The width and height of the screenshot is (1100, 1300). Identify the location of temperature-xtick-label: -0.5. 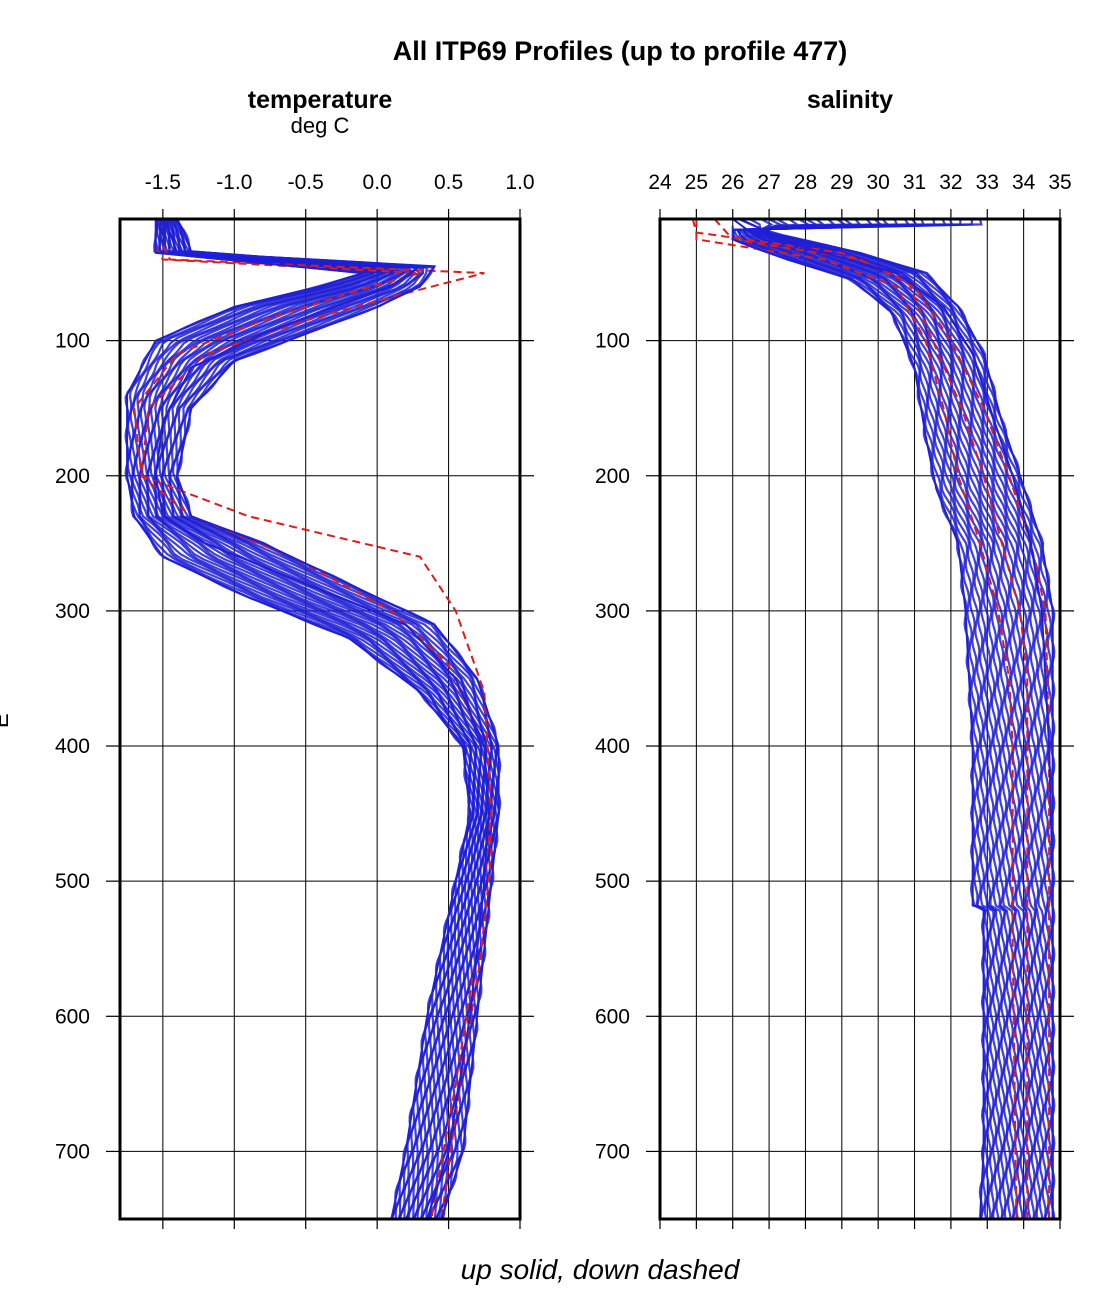
(306, 182).